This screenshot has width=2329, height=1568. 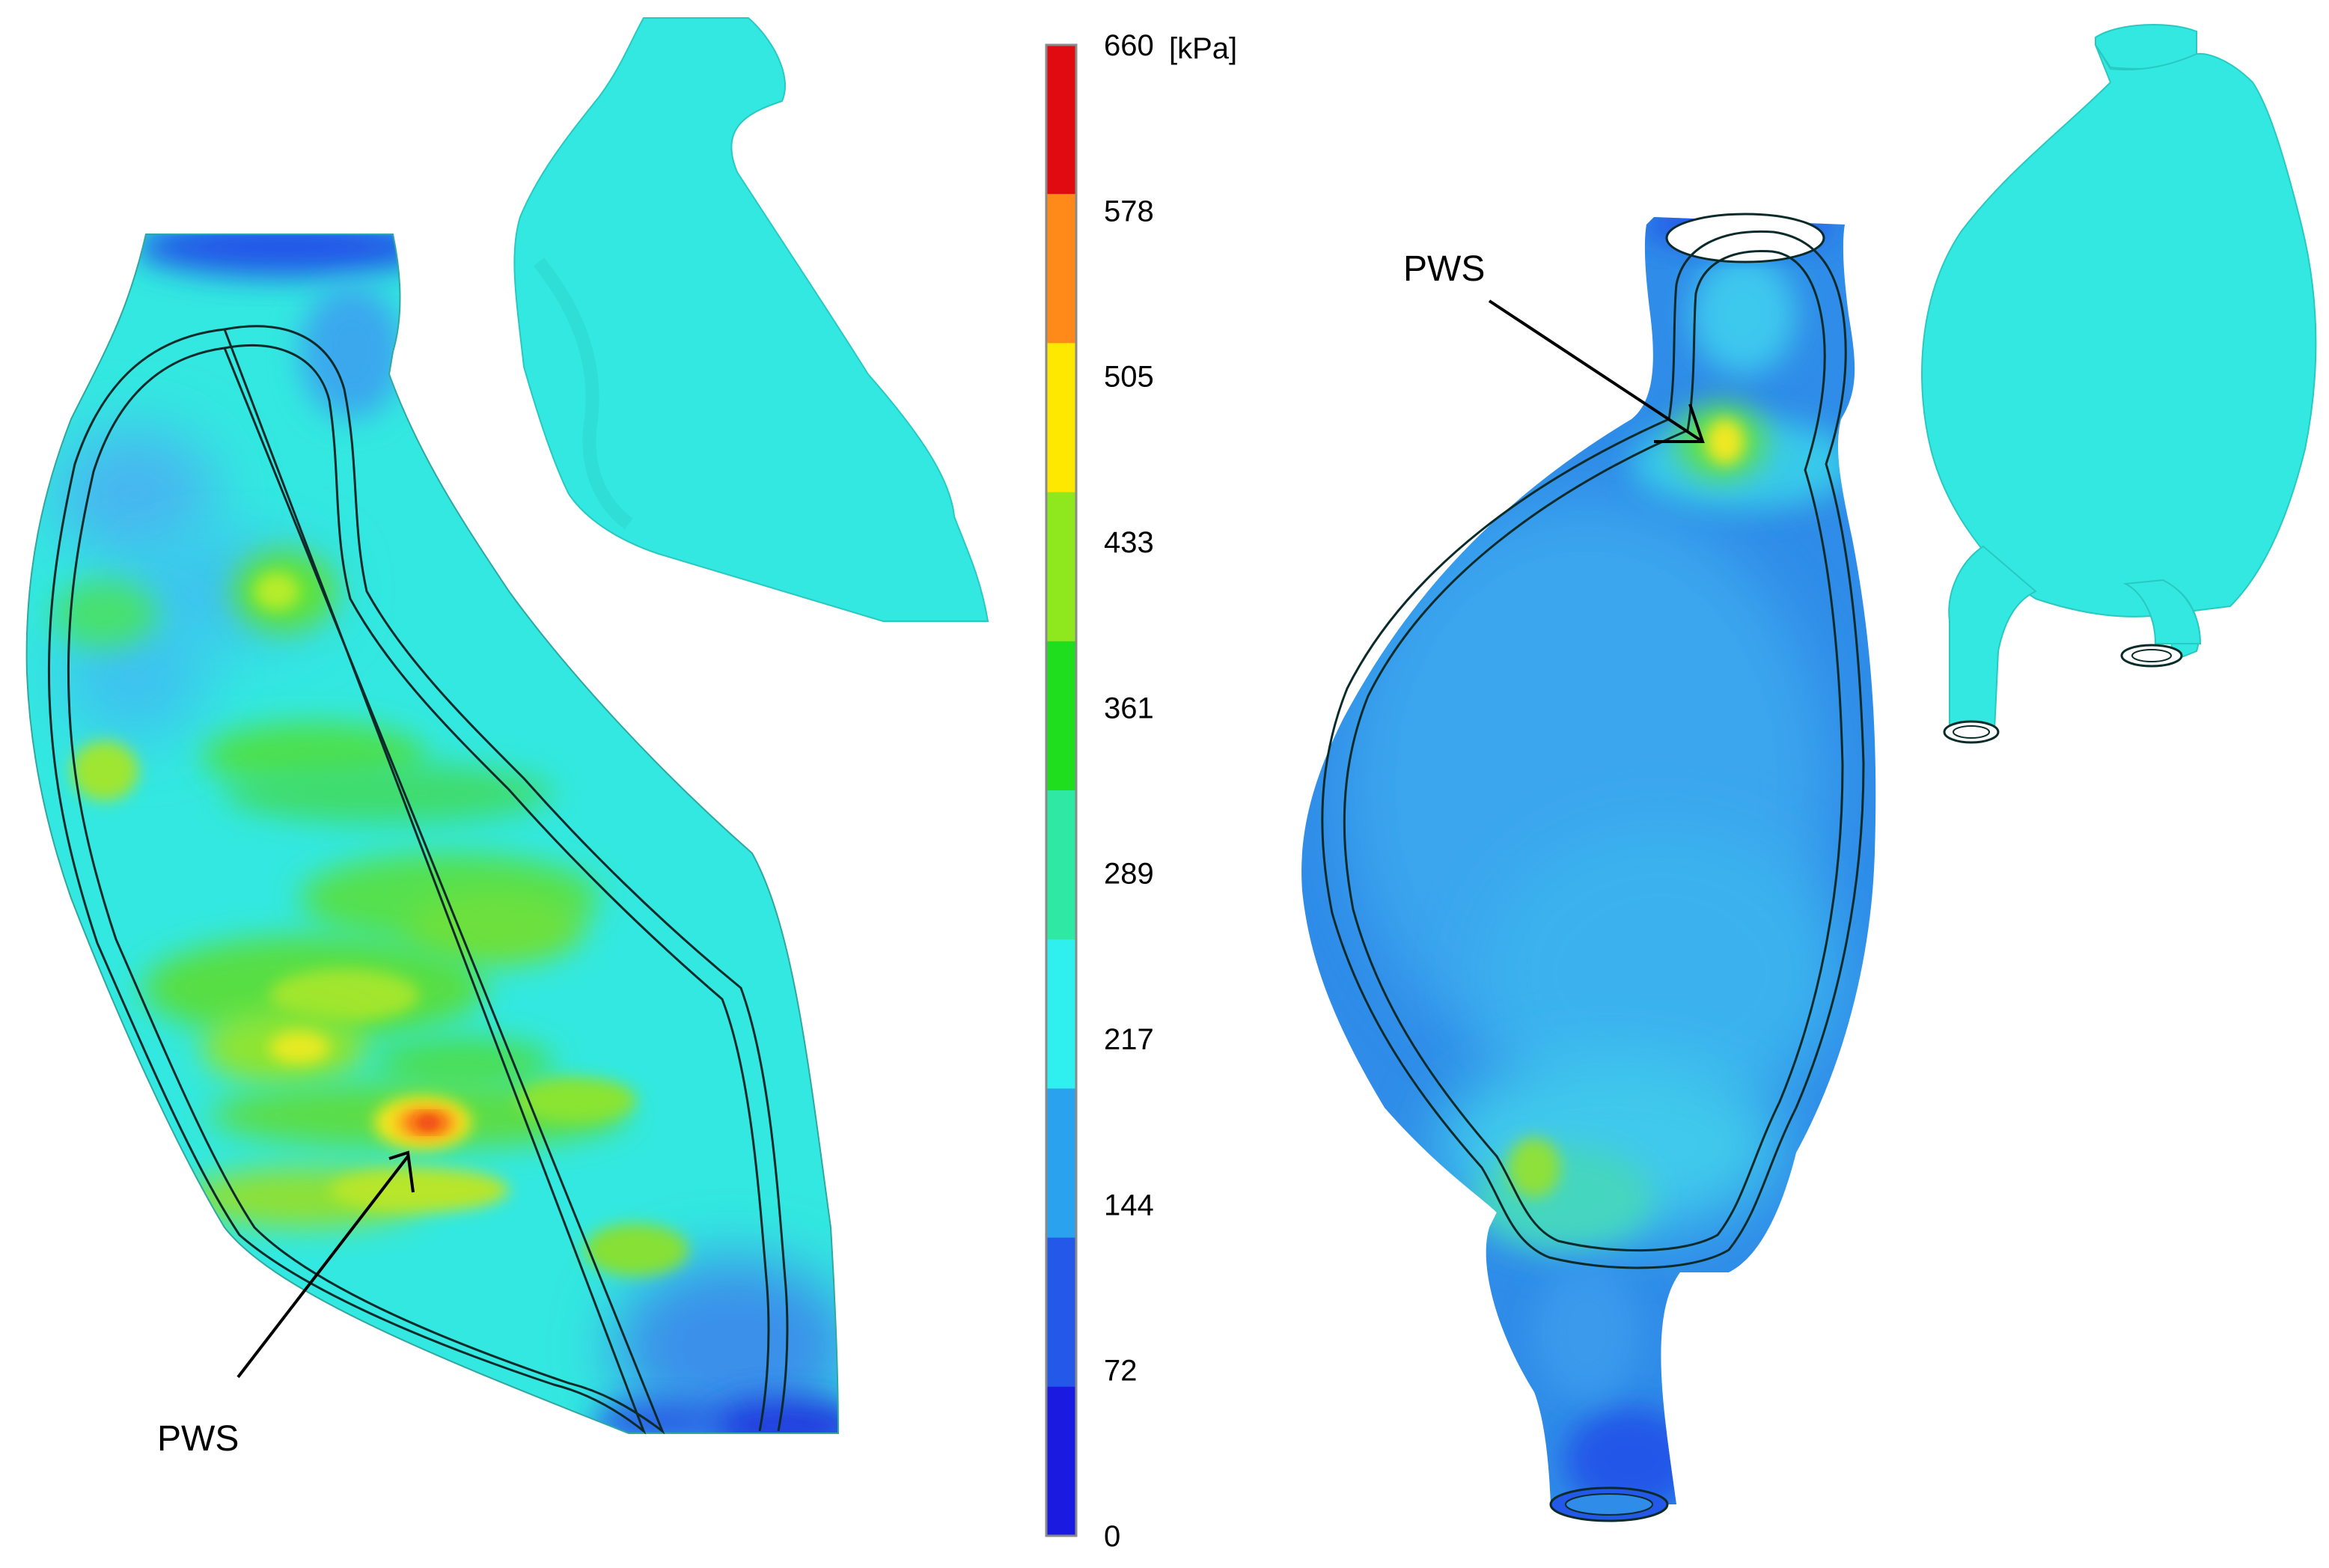 I want to click on colorbar-tick-label: 144, so click(x=1129, y=1205).